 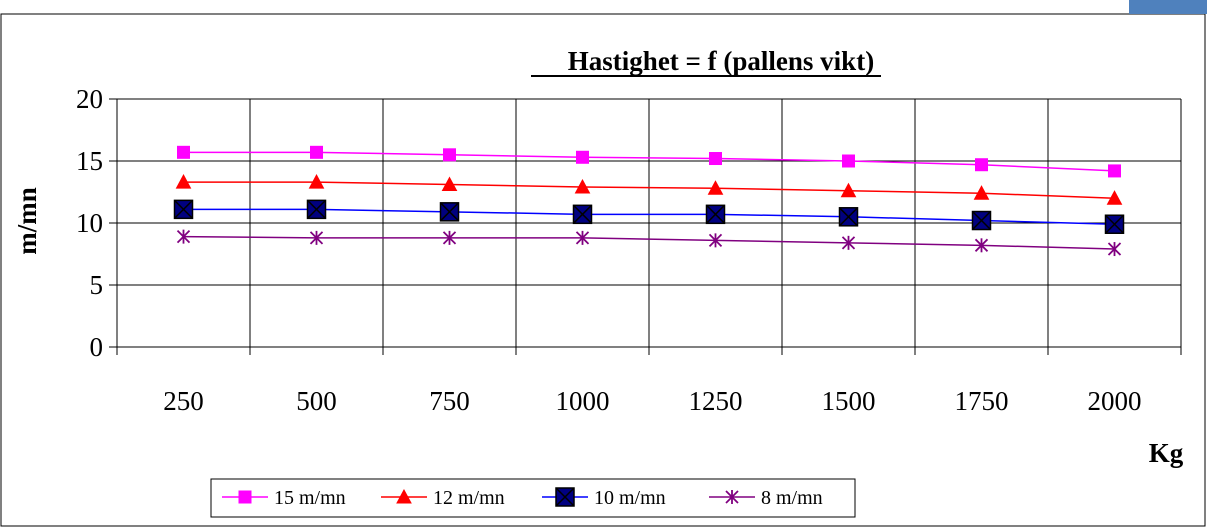 I want to click on x-tick-label: 500, so click(x=316, y=401).